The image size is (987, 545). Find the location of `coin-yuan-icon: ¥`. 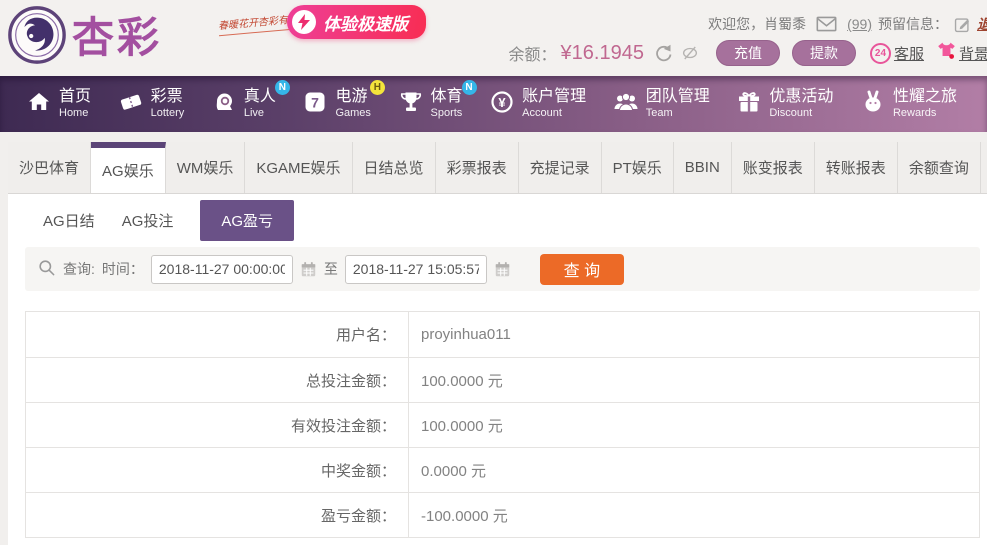

coin-yuan-icon: ¥ is located at coordinates (502, 104).